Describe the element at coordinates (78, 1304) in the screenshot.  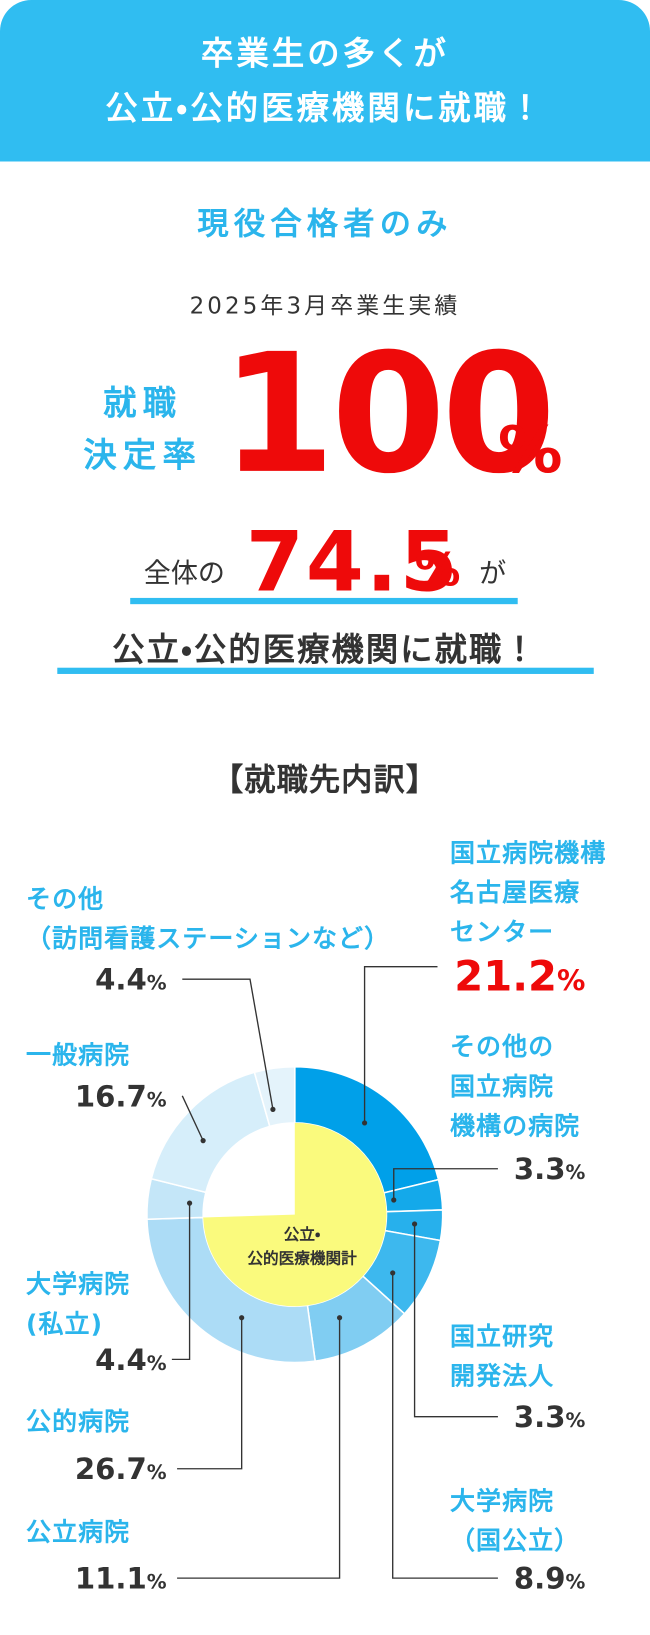
I see `segment-label: 大学病院 (私立)` at that location.